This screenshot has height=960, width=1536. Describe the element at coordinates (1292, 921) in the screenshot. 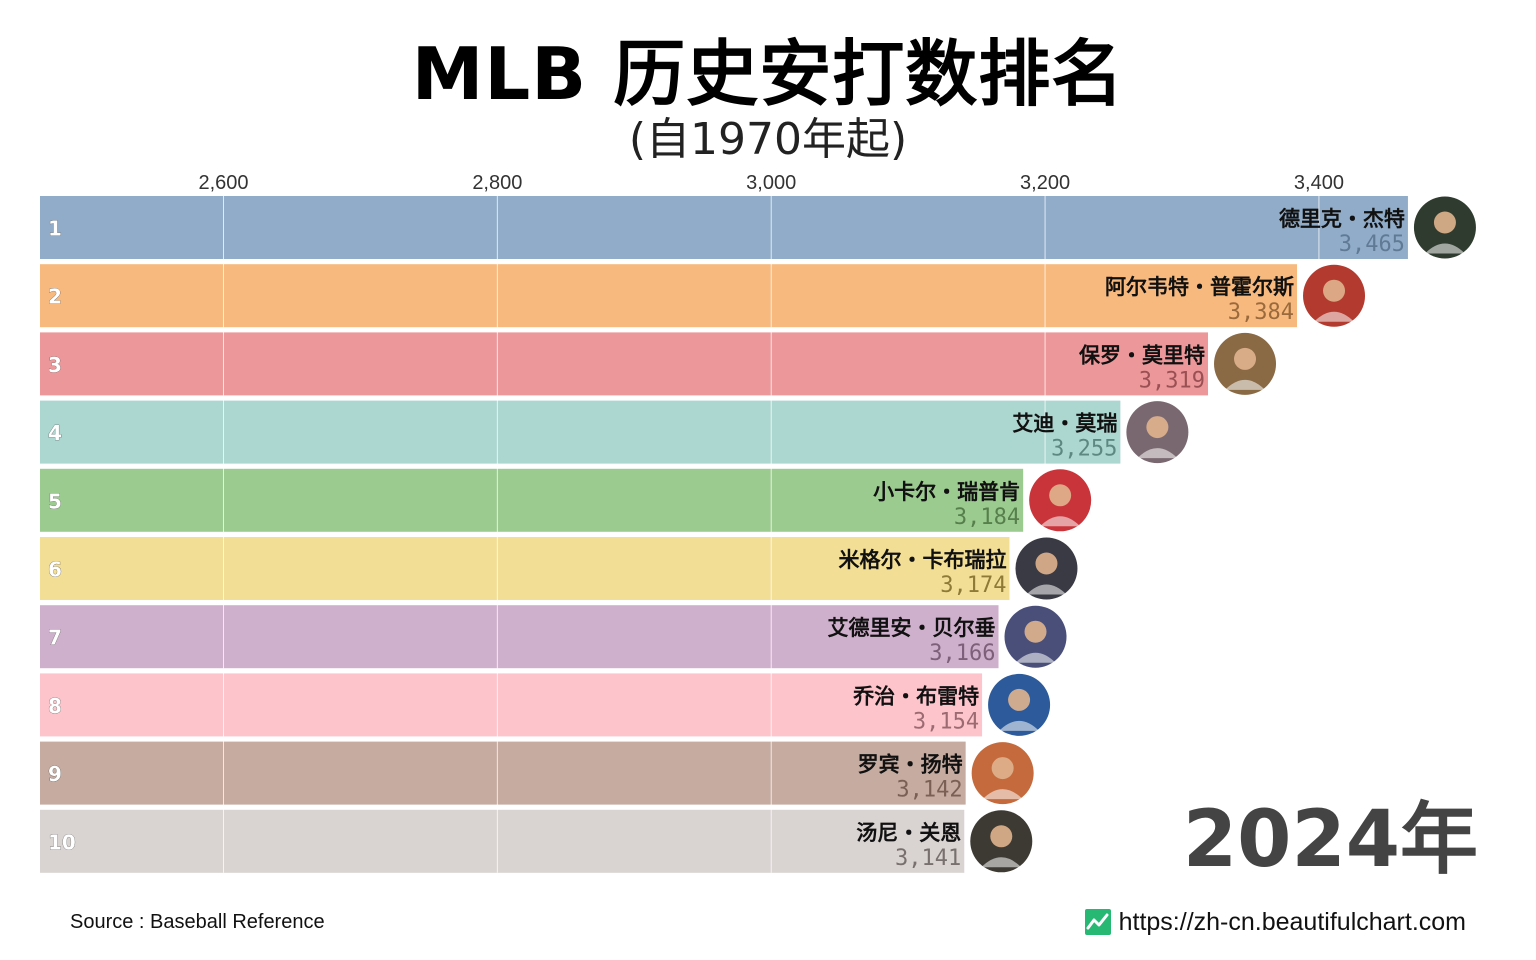

I see `website-url: https://zh-cn.beautifulchart.com` at that location.